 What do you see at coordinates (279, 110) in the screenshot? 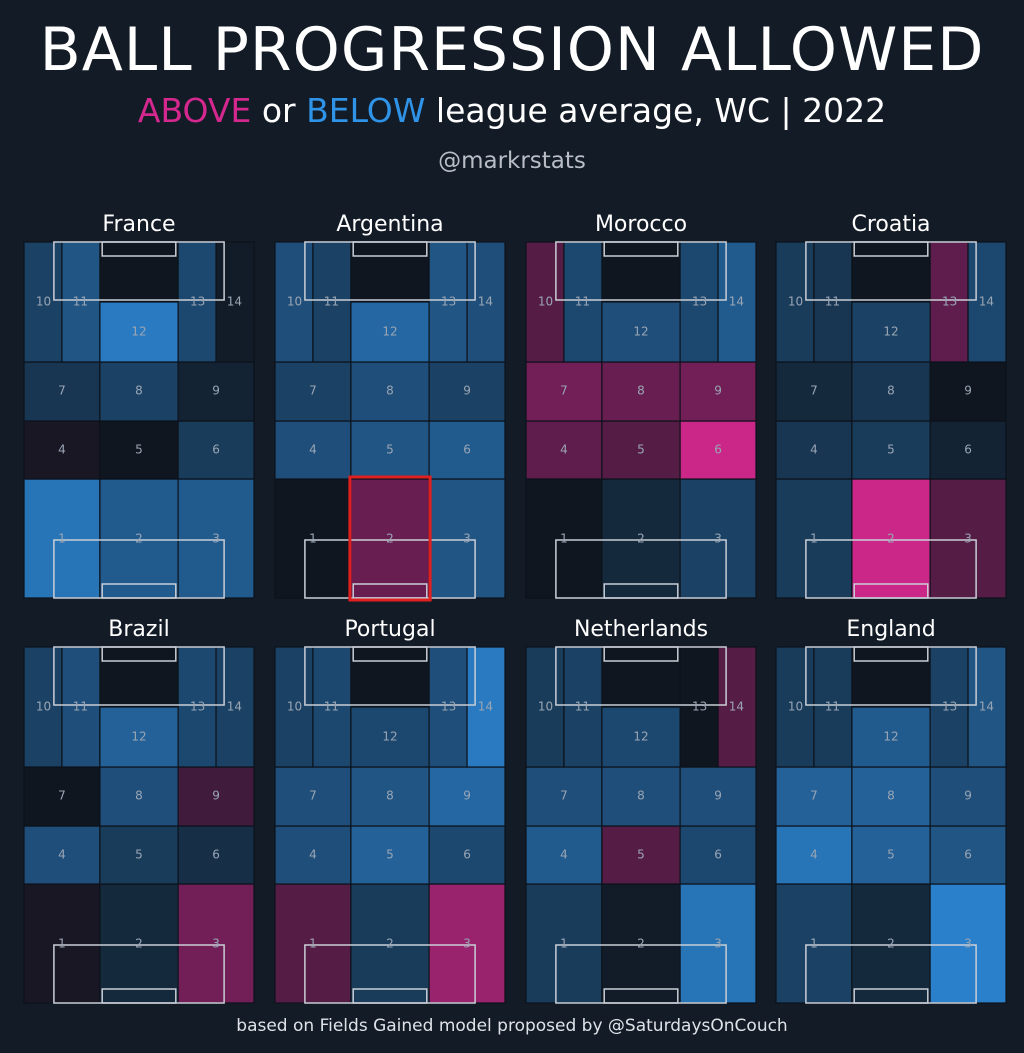
I see `subtitle-or-text: or` at bounding box center [279, 110].